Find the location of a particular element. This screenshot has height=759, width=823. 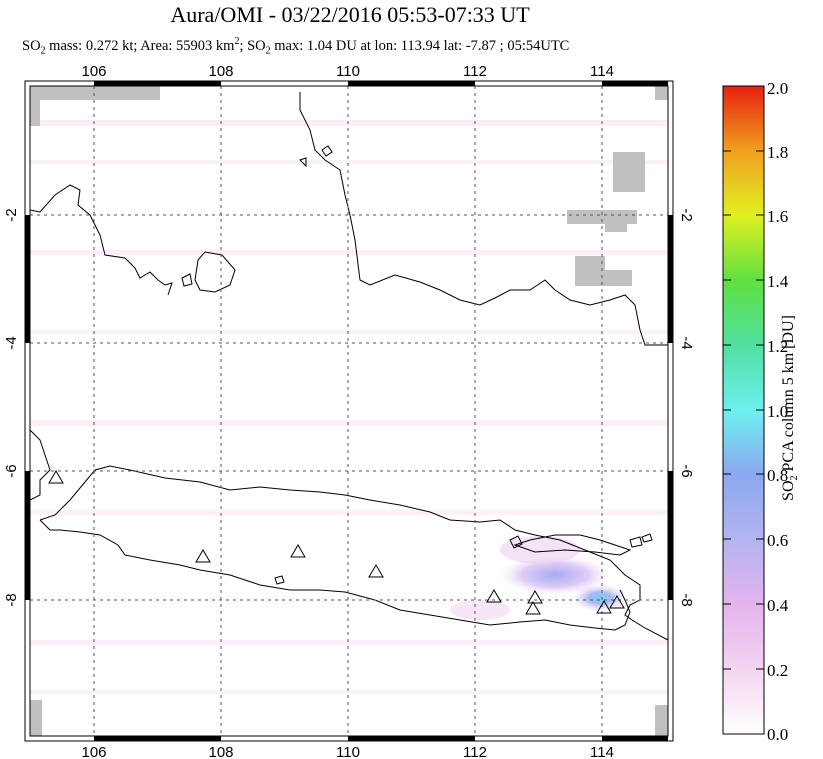

colorbar-tick-label: 1.2 is located at coordinates (777, 346).